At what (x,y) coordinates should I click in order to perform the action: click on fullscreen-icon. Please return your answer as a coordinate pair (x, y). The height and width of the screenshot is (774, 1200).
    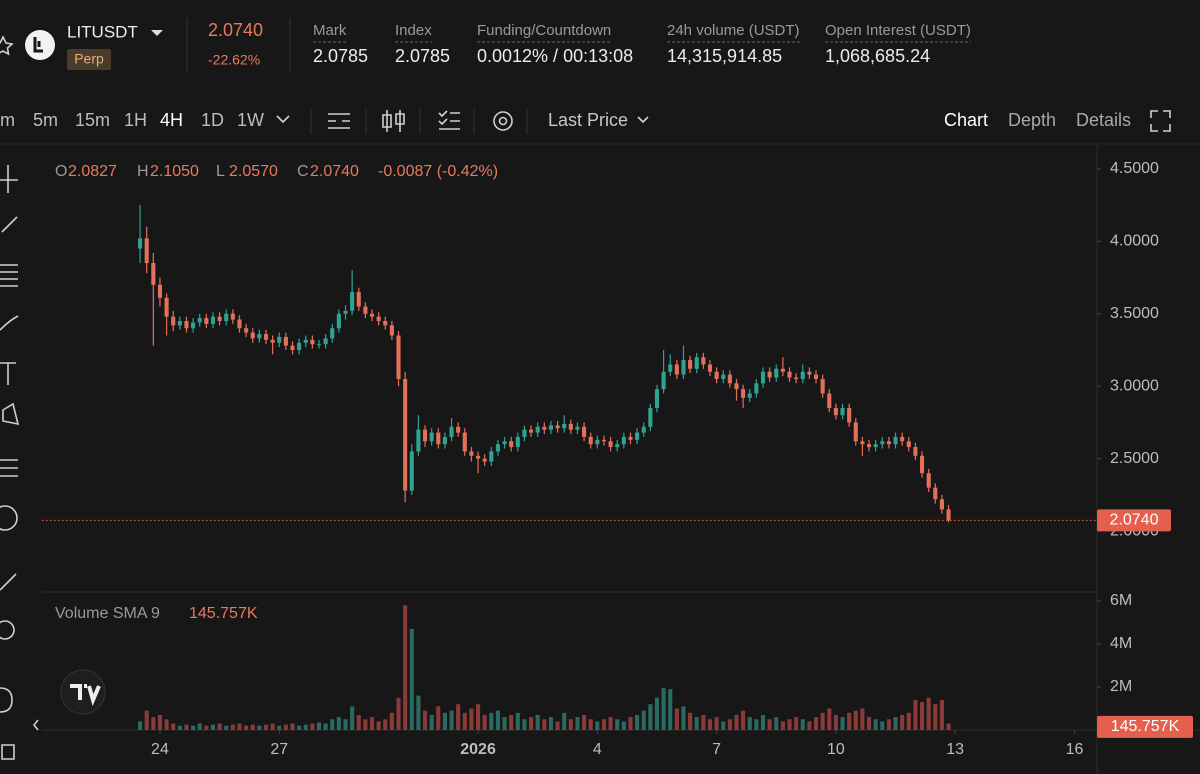
    Looking at the image, I should click on (1160, 121).